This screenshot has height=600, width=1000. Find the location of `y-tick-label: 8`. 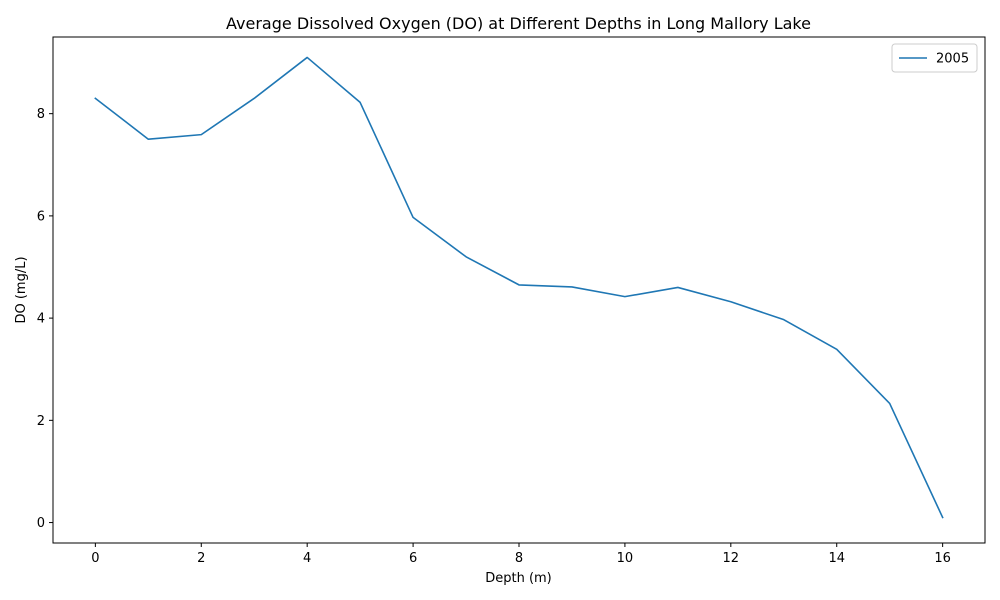

y-tick-label: 8 is located at coordinates (41, 114).